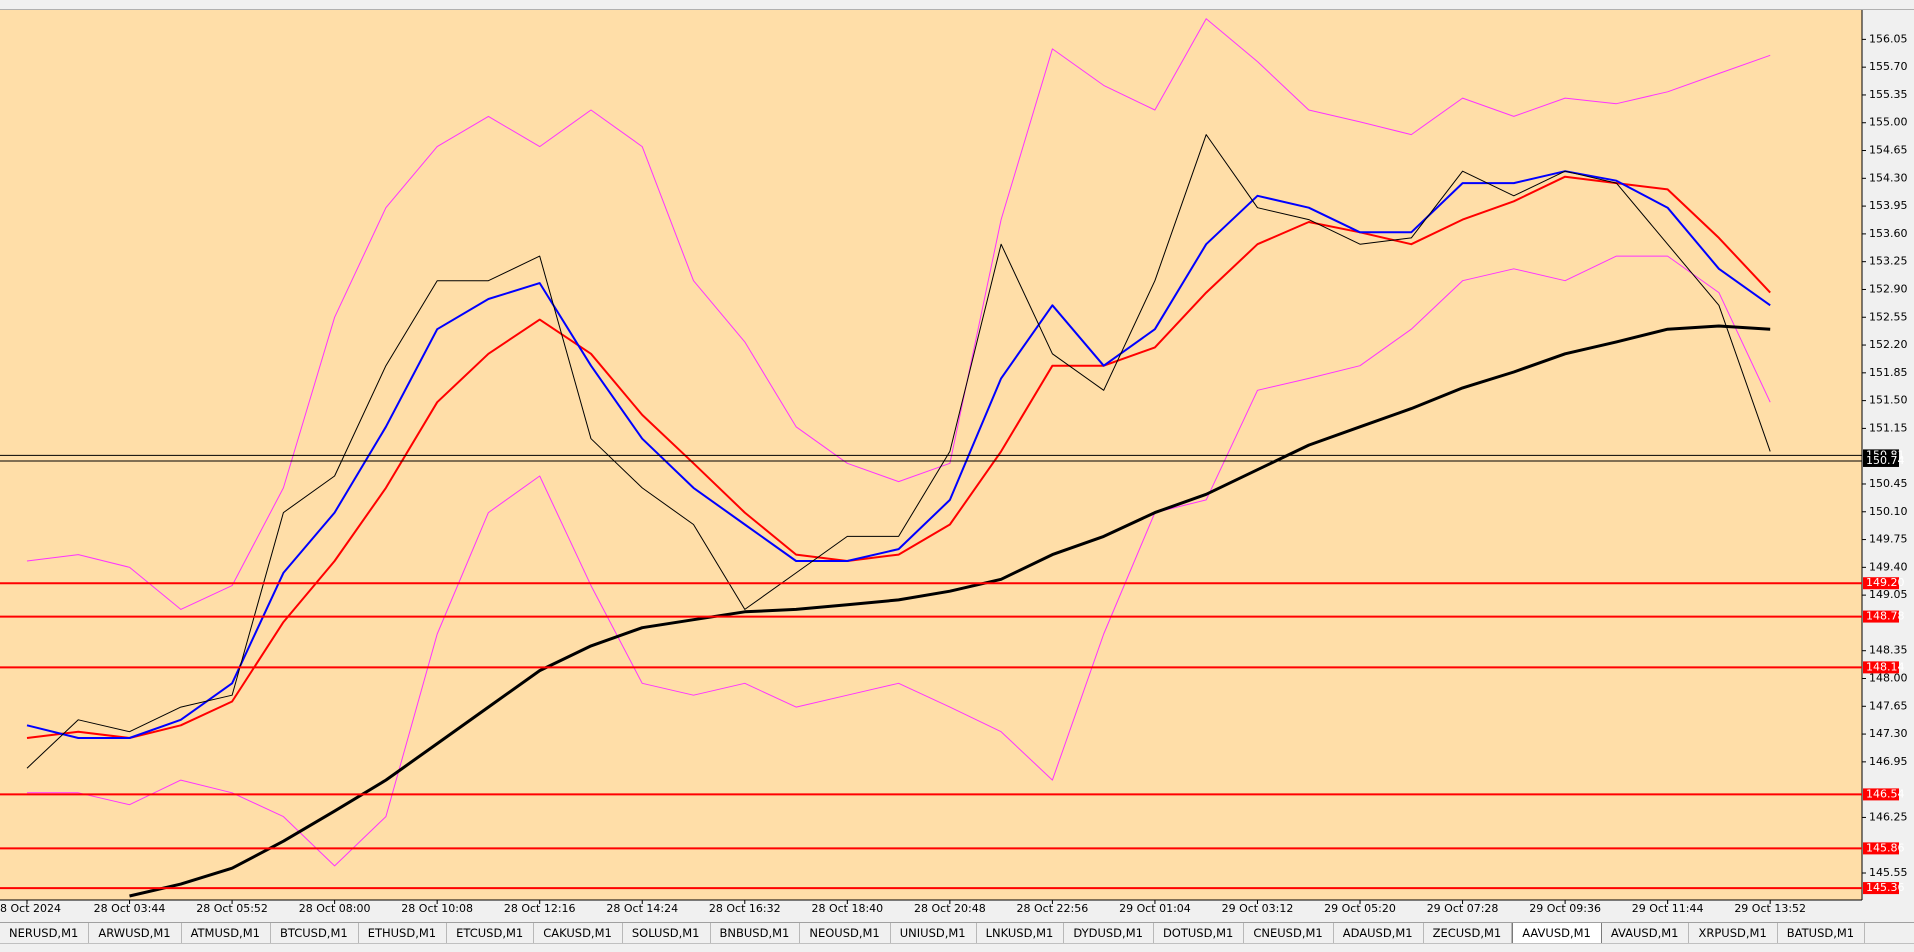 The height and width of the screenshot is (952, 1914). I want to click on level-label: 148.78, so click(1885, 616).